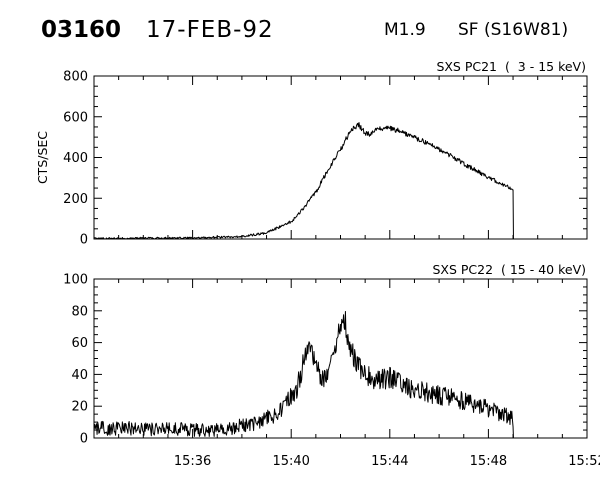  I want to click on y-tick-label: 80, so click(79, 311).